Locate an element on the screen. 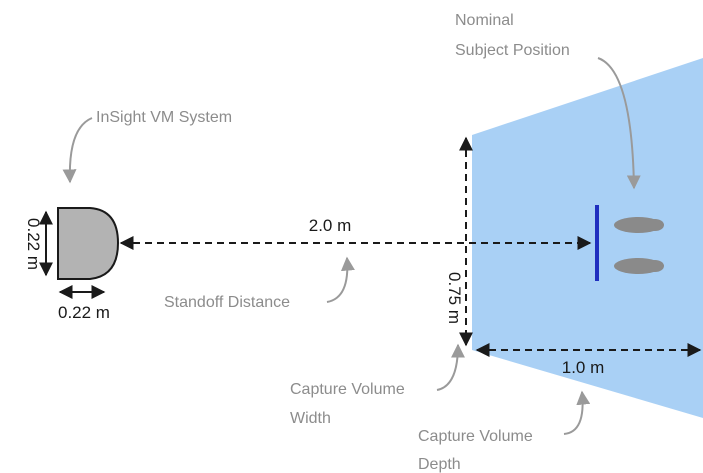  camera-device-icon is located at coordinates (88, 243).